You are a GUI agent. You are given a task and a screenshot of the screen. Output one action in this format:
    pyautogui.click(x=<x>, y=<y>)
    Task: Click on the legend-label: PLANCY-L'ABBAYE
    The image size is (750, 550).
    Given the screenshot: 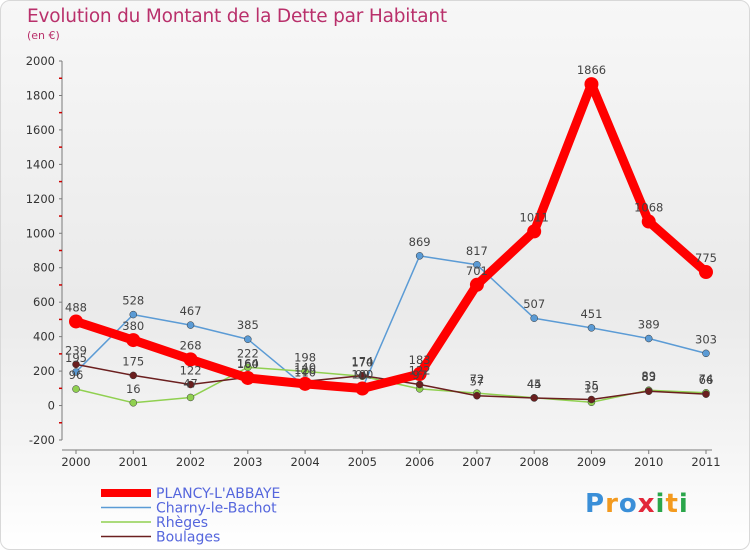 What is the action you would take?
    pyautogui.click(x=218, y=494)
    